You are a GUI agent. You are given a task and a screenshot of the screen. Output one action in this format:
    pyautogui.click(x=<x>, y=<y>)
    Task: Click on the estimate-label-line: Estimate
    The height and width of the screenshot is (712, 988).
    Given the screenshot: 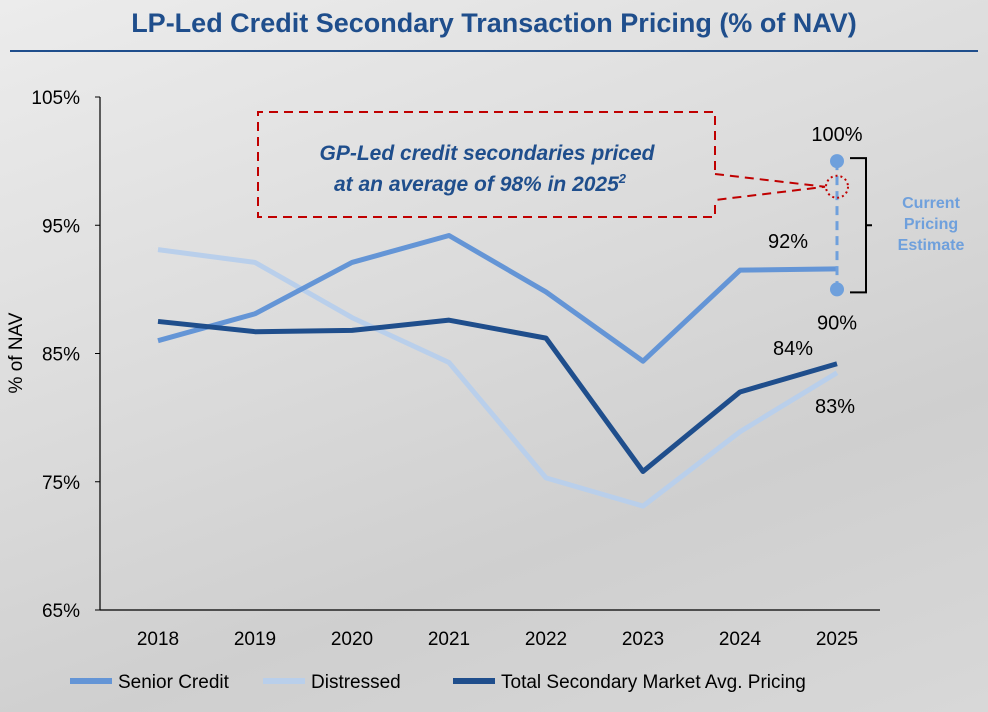 What is the action you would take?
    pyautogui.click(x=931, y=245)
    